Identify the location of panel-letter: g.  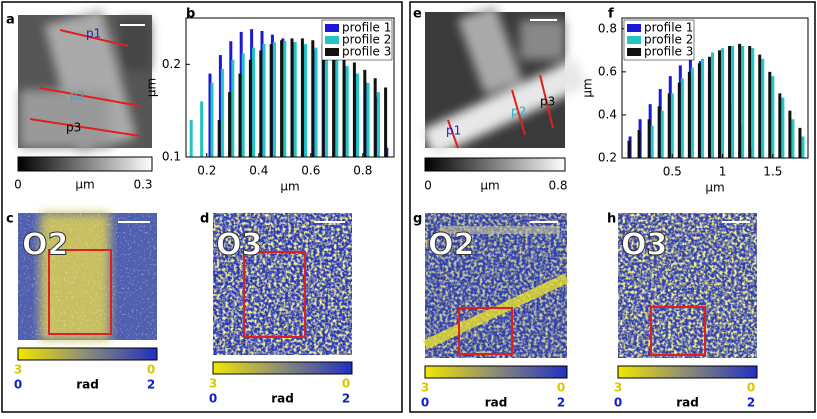
(417, 219).